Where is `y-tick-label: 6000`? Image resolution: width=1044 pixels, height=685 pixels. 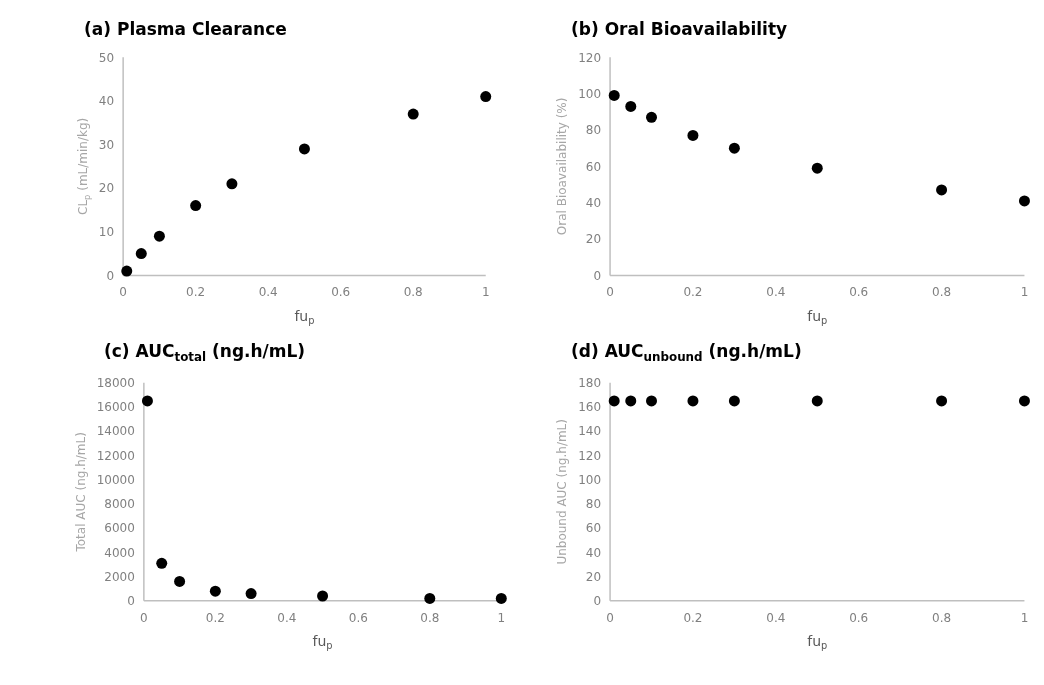 y-tick-label: 6000 is located at coordinates (119, 528).